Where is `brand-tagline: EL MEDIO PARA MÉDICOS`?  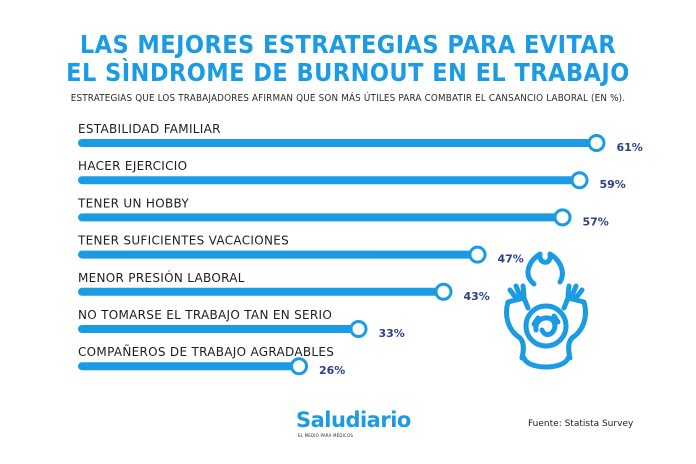 brand-tagline: EL MEDIO PARA MÉDICOS is located at coordinates (326, 435).